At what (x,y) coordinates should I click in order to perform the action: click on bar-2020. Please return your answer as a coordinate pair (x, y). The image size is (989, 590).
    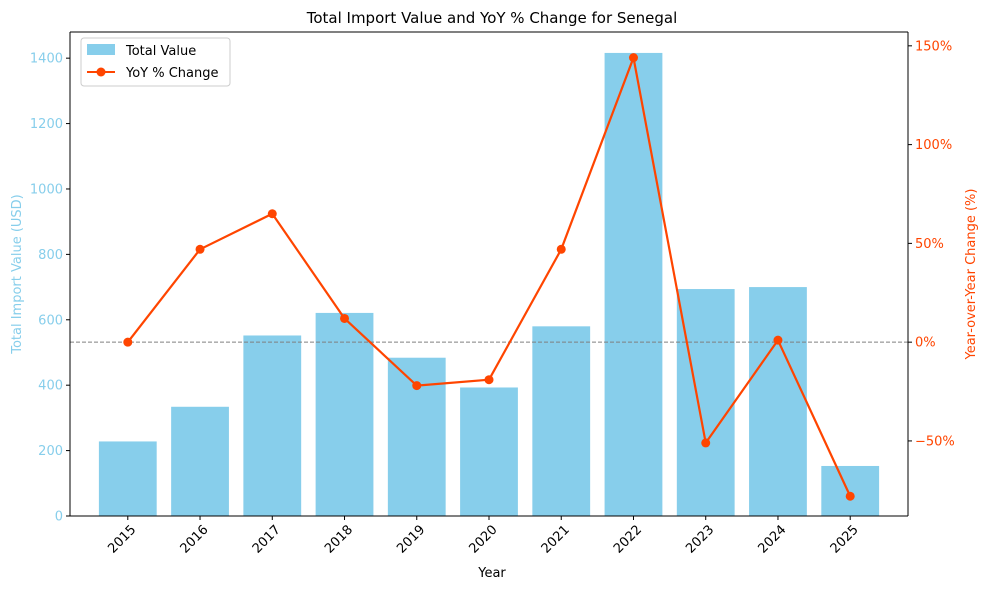
    Looking at the image, I should click on (489, 451).